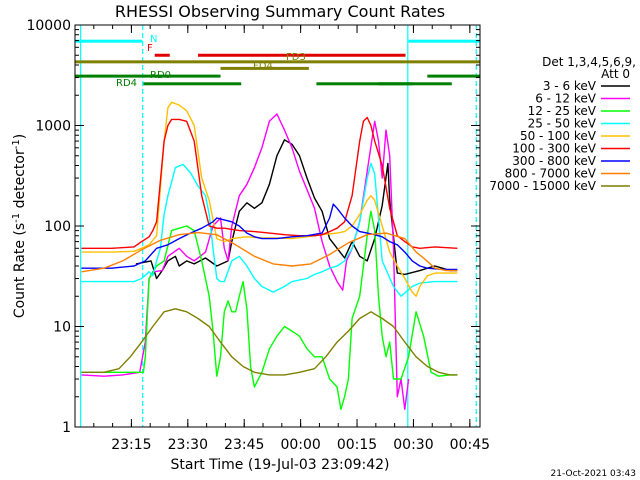 The width and height of the screenshot is (640, 480). Describe the element at coordinates (62, 328) in the screenshot. I see `y-tick-label: 10` at that location.